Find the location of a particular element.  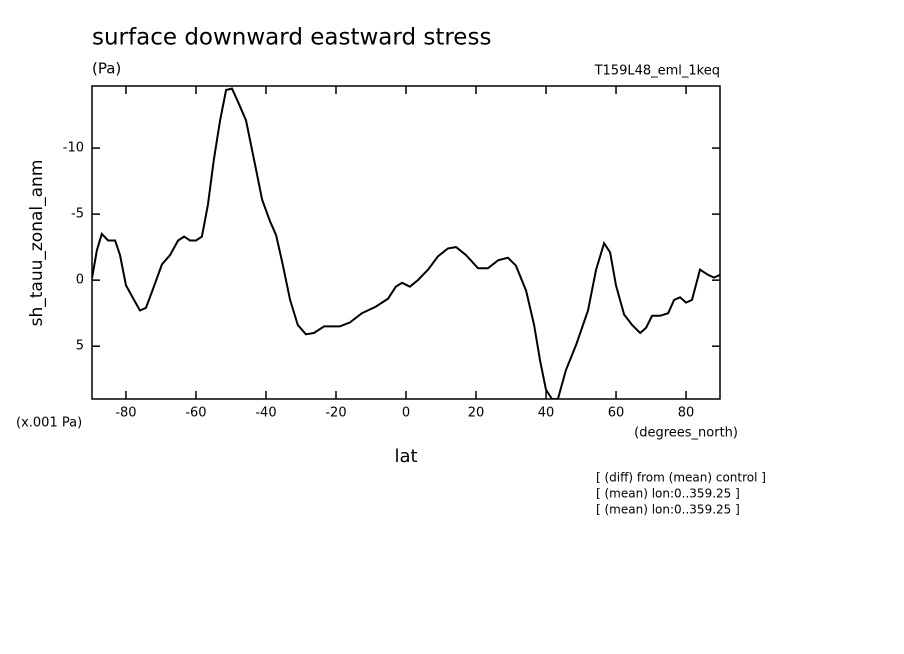

y-tick-label: -5 is located at coordinates (77, 214).